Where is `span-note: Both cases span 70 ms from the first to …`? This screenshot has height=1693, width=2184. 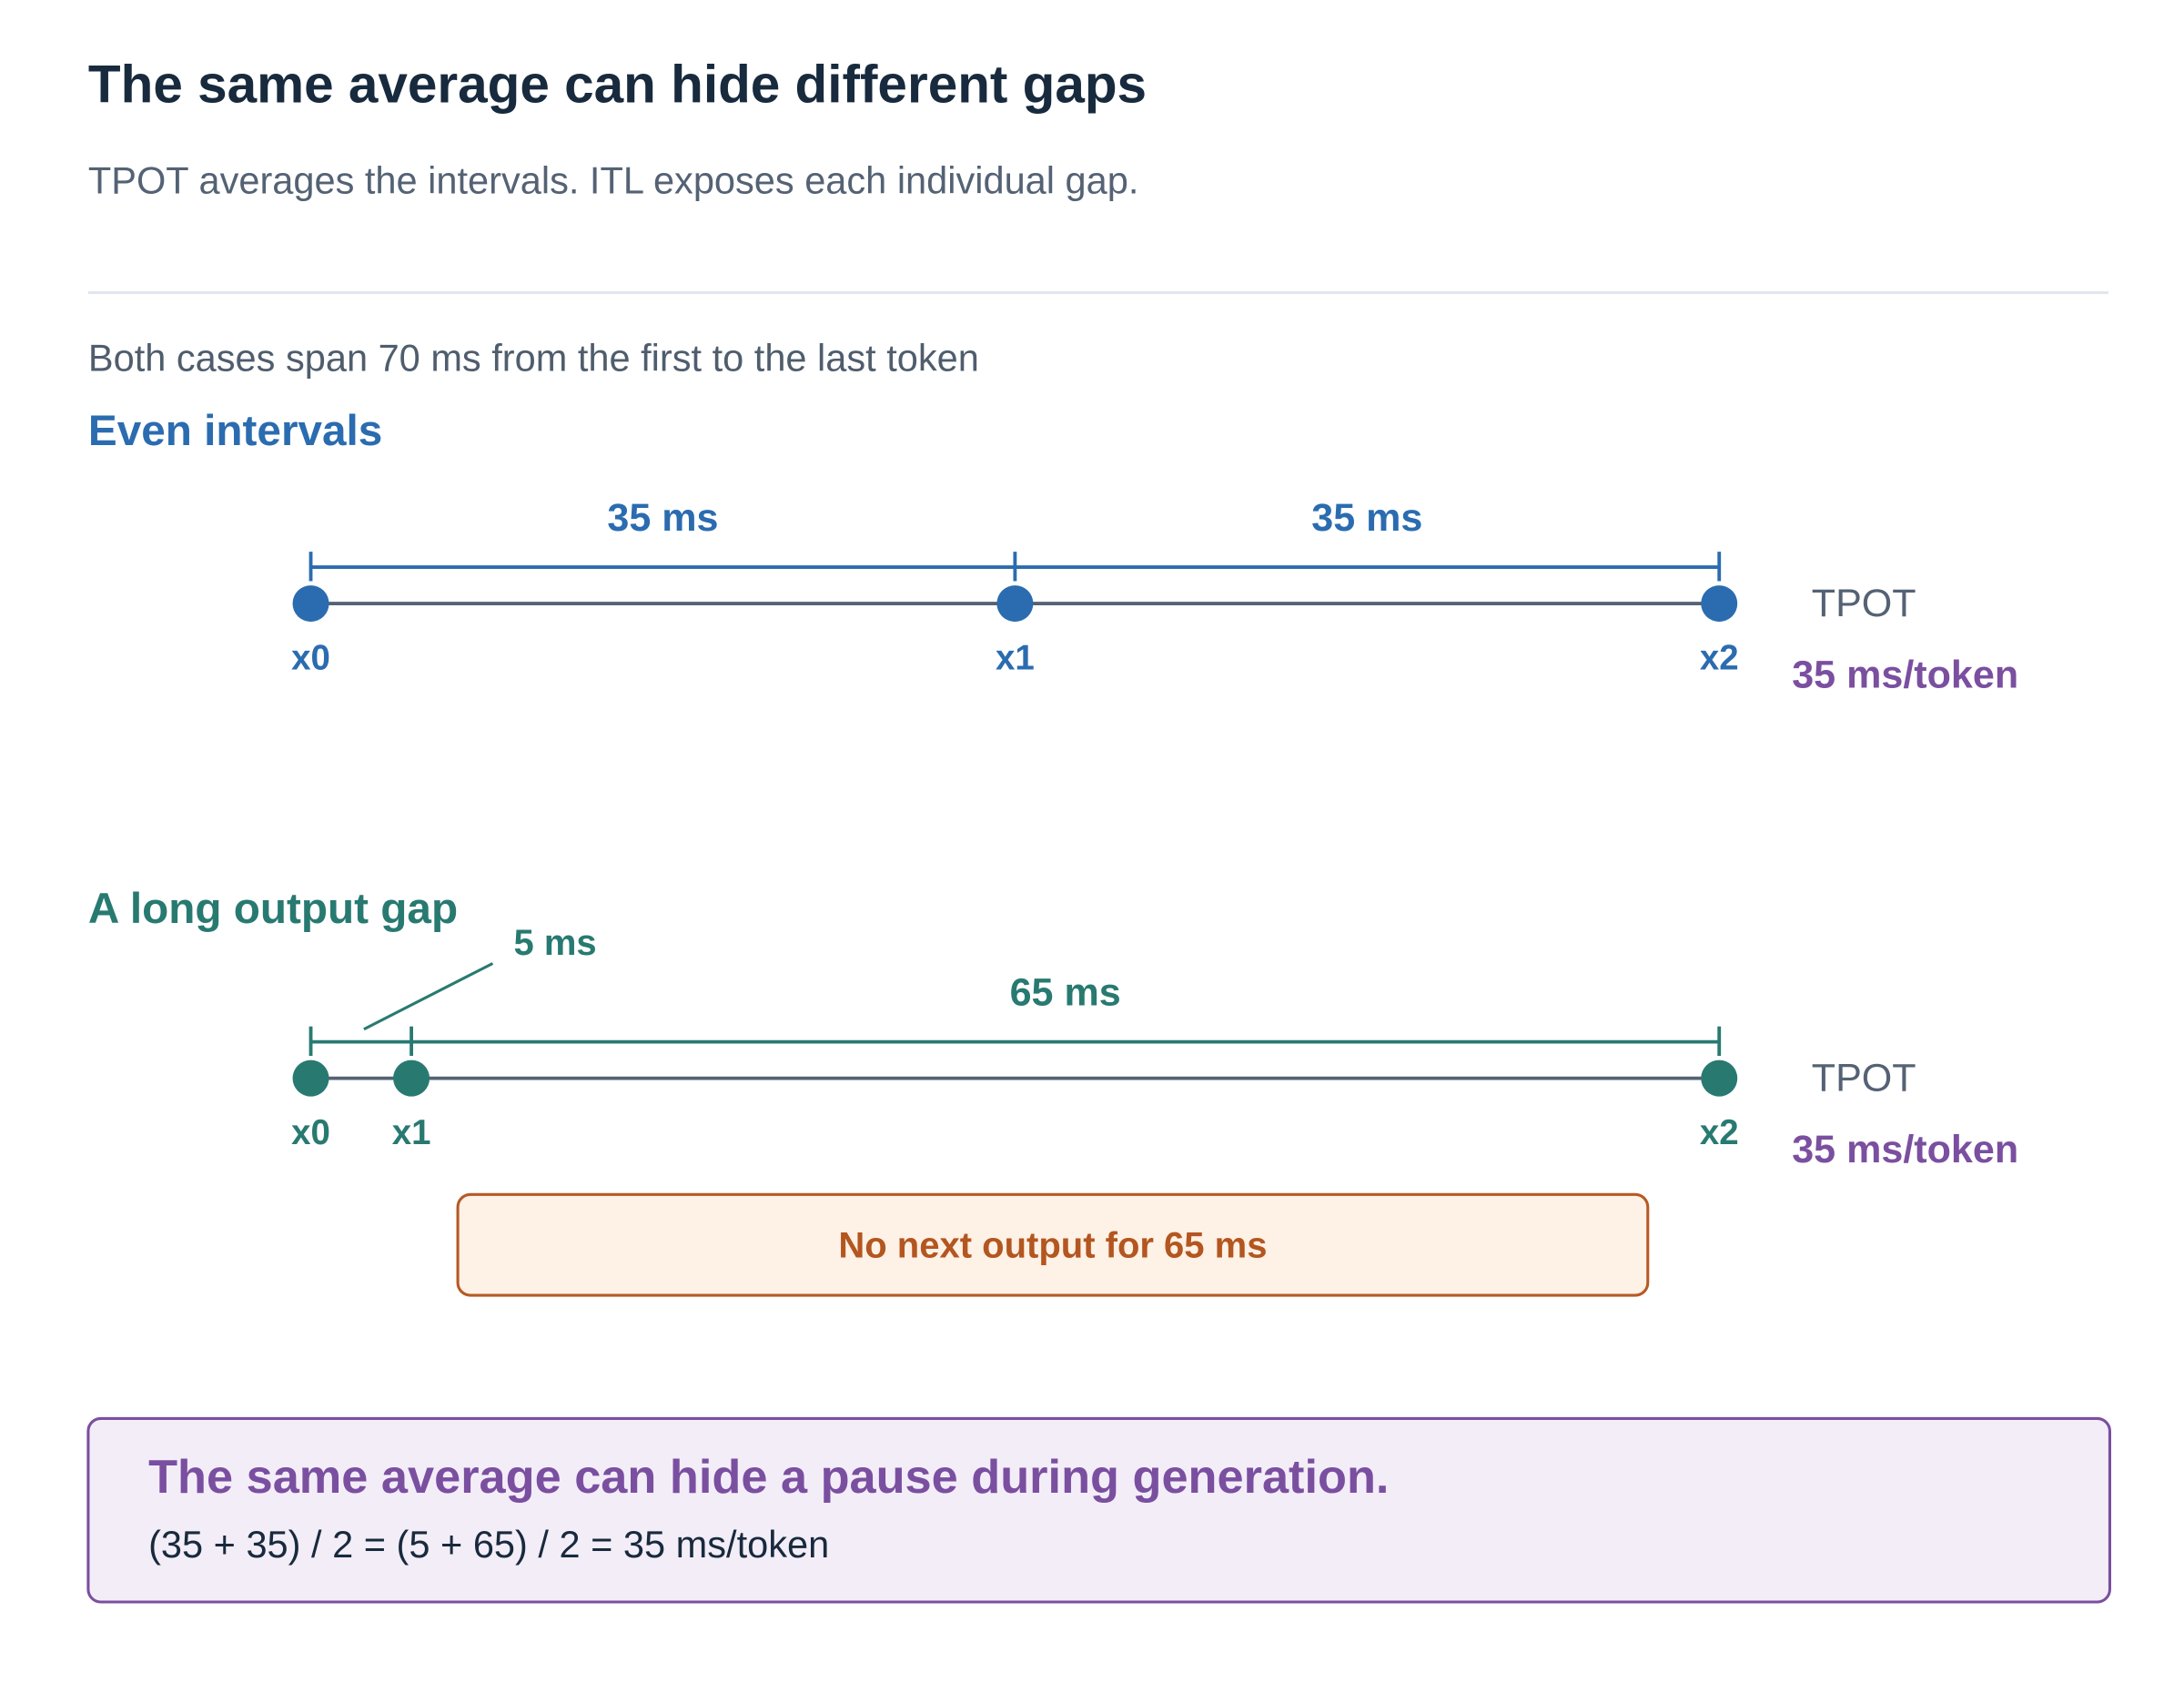
span-note: Both cases span 70 ms from the first to … is located at coordinates (533, 358).